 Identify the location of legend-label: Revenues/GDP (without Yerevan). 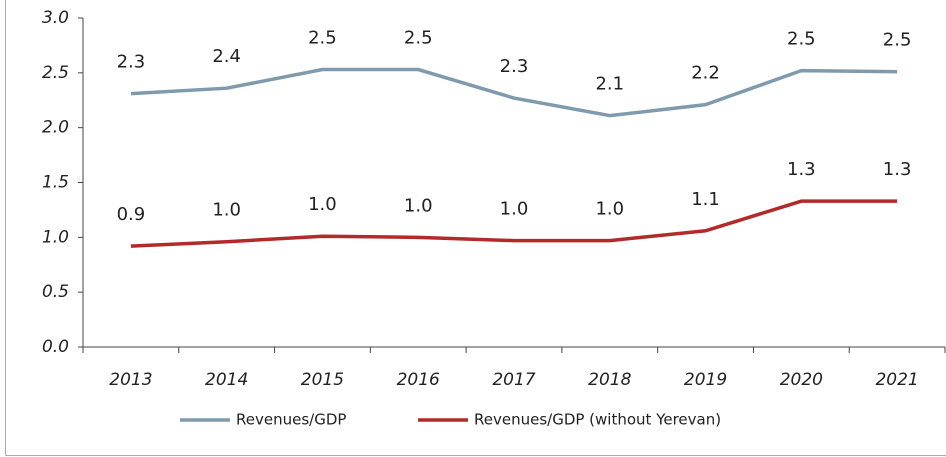
(597, 420).